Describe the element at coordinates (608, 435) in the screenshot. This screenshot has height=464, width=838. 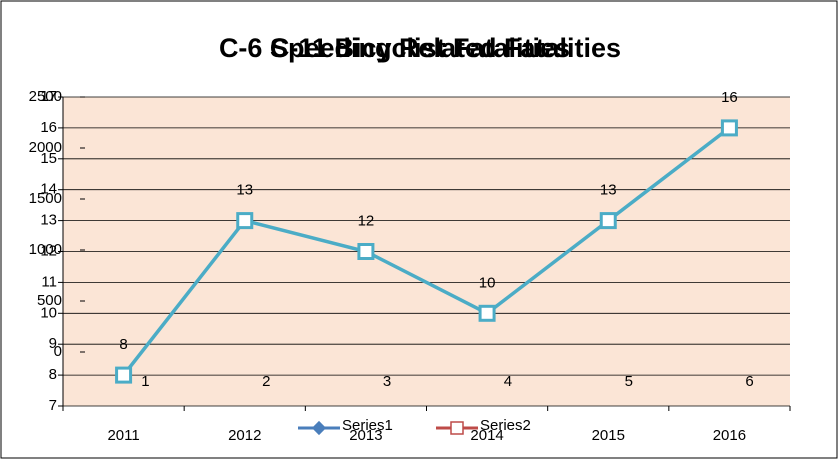
I see `x-tick-label: 2015` at that location.